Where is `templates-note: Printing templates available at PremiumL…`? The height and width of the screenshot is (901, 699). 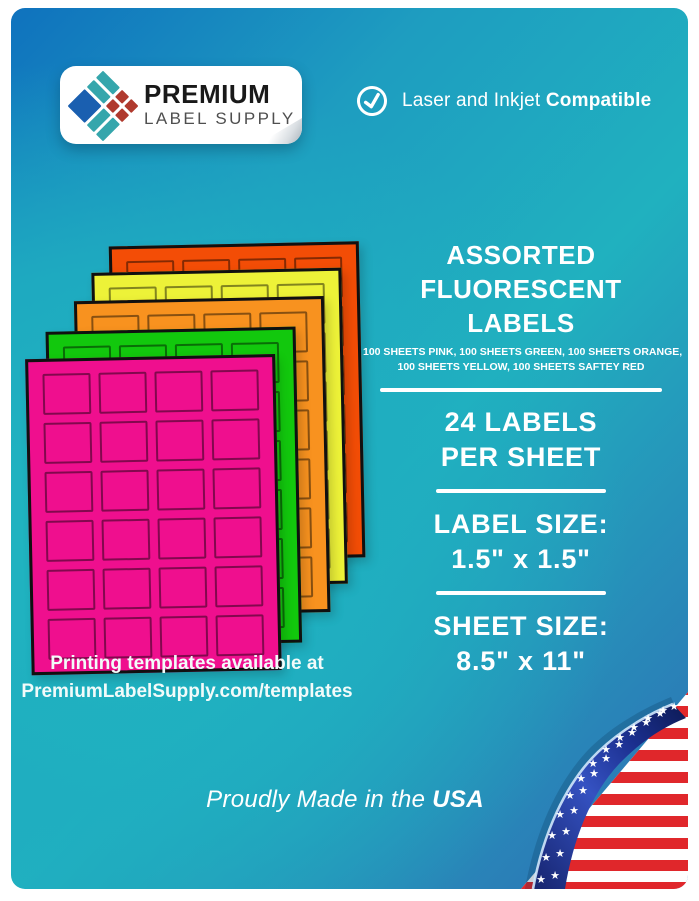
templates-note: Printing templates available at PremiumL… is located at coordinates (187, 678).